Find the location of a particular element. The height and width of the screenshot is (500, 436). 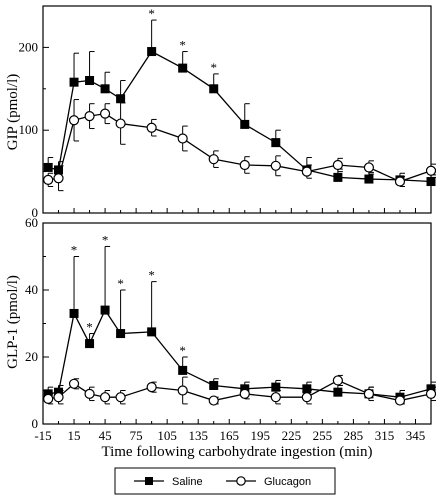

glp1-axis-label: GLP-1 (pmol/l) is located at coordinates (13, 322).